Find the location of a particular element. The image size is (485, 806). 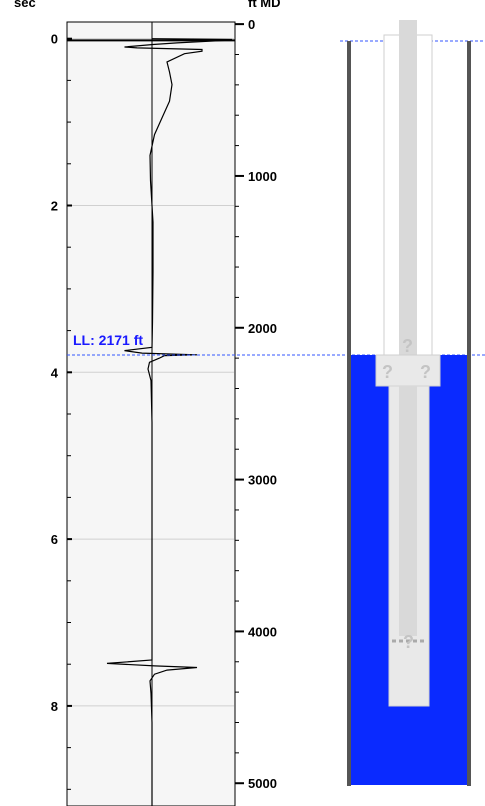

depth-tick-label: 3000 is located at coordinates (262, 480).